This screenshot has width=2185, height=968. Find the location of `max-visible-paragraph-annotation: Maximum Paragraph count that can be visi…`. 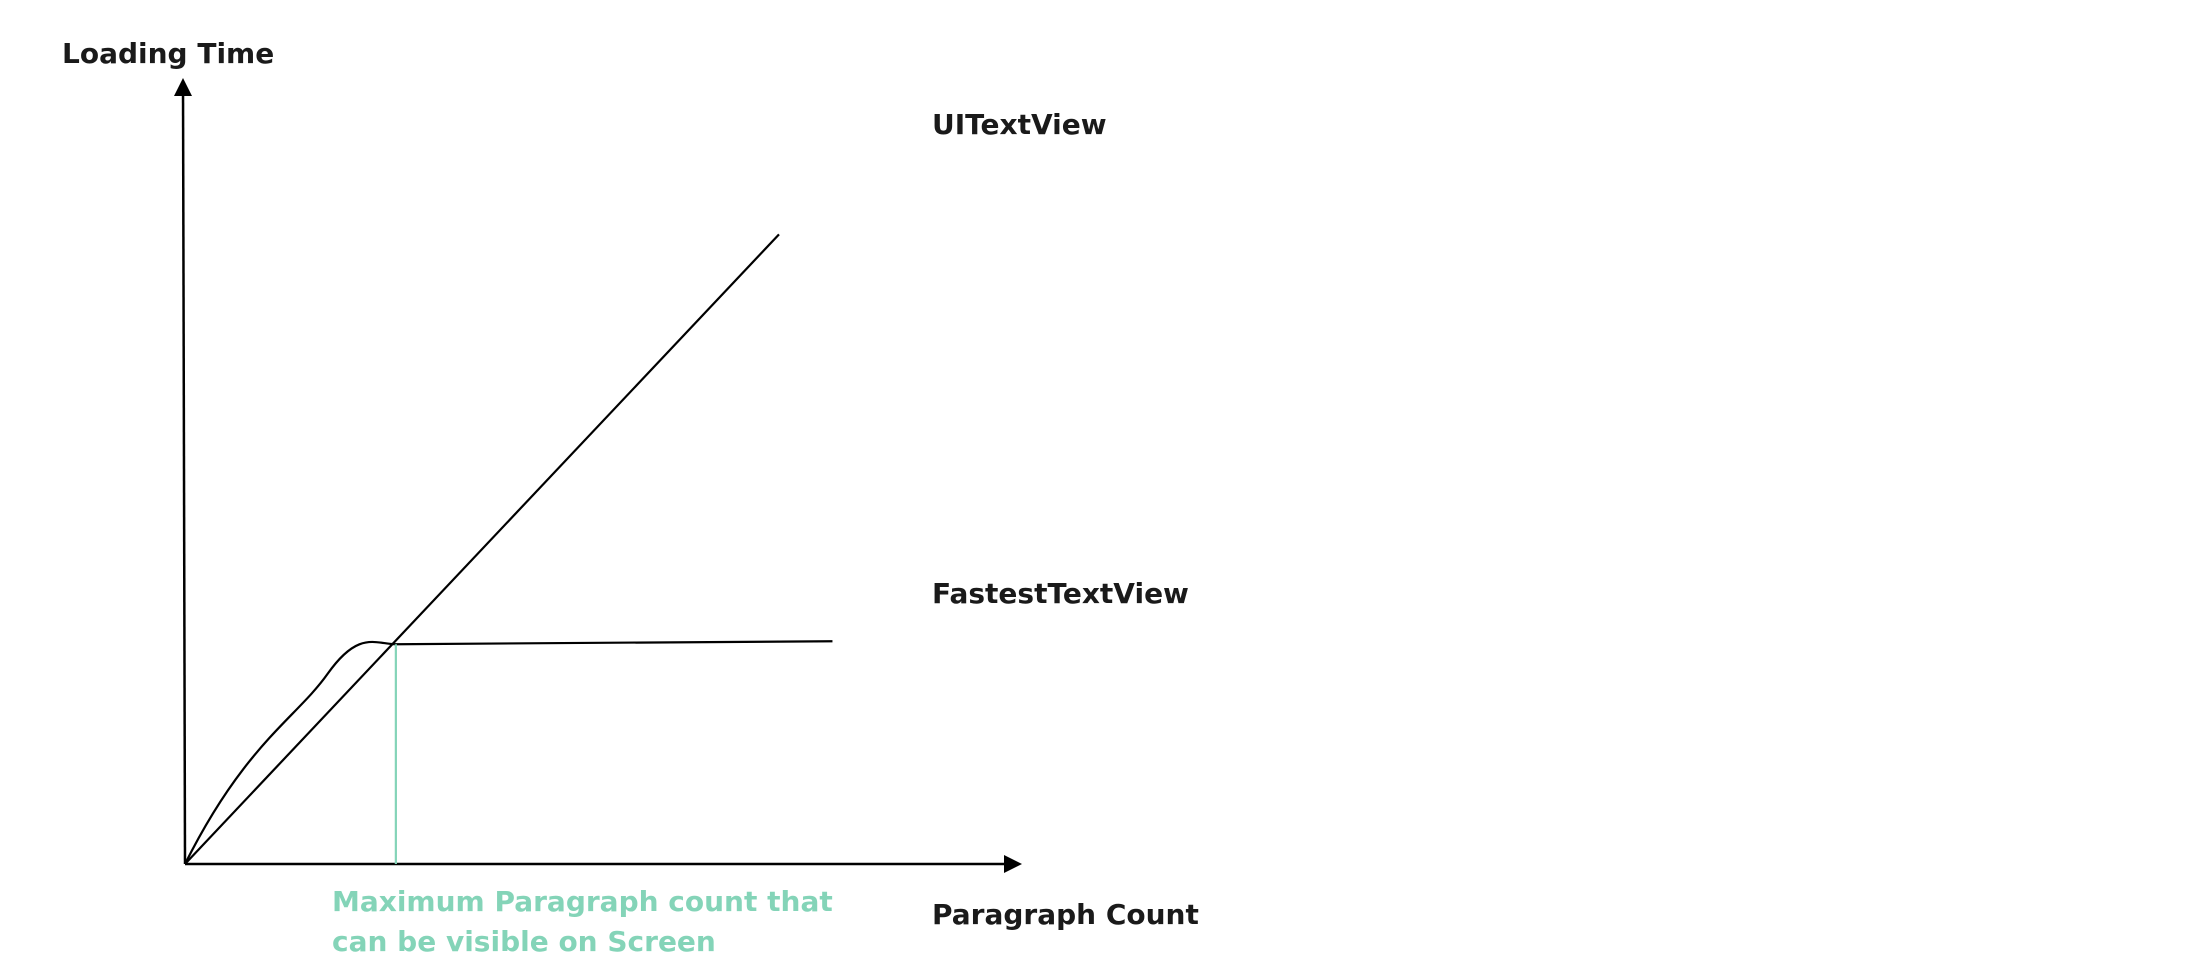

max-visible-paragraph-annotation: Maximum Paragraph count that can be visi… is located at coordinates (592, 922).